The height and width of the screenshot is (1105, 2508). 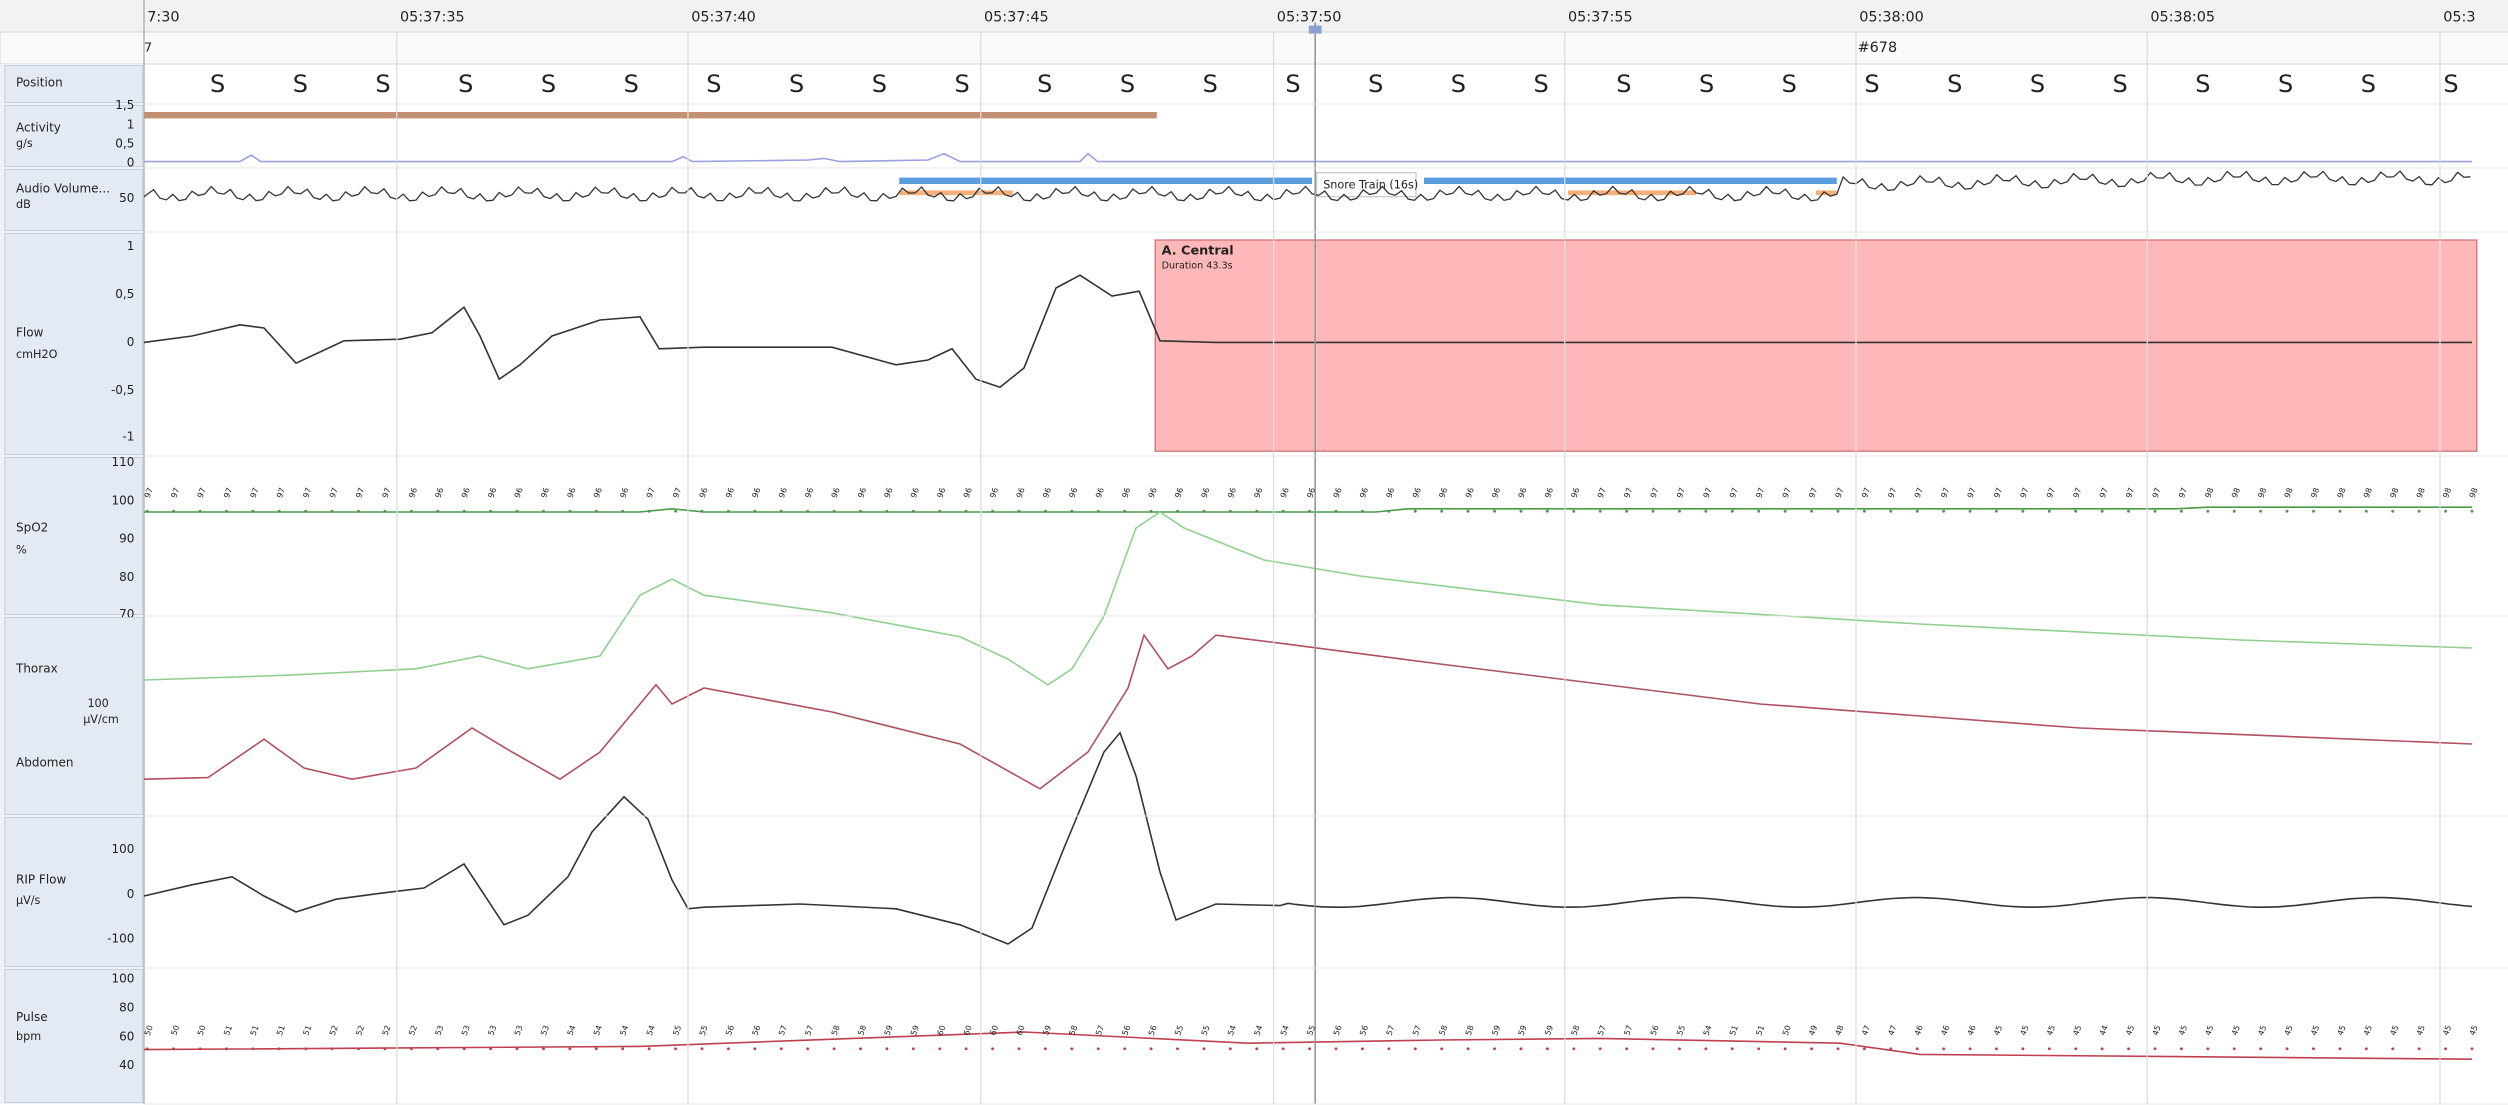 I want to click on channel-label: Abdomen, so click(x=44, y=763).